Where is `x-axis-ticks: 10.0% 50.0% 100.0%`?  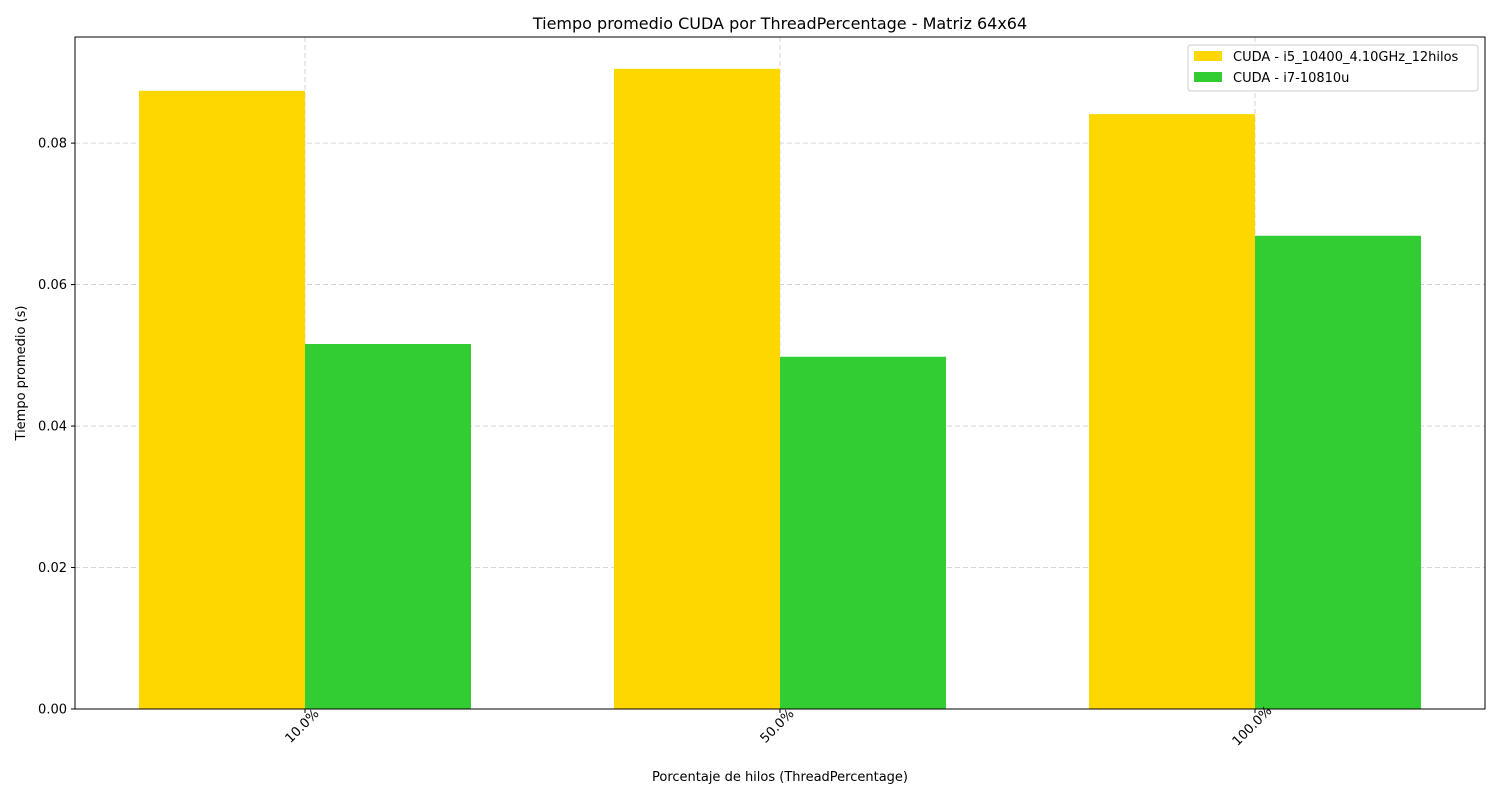 x-axis-ticks: 10.0% 50.0% 100.0% is located at coordinates (779, 727).